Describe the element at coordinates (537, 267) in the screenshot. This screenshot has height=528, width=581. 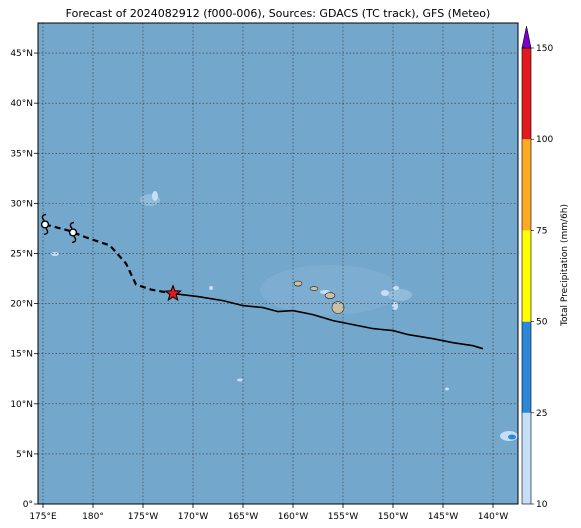
I see `precipitation-colorbar: 10 25 50 75 100 150` at that location.